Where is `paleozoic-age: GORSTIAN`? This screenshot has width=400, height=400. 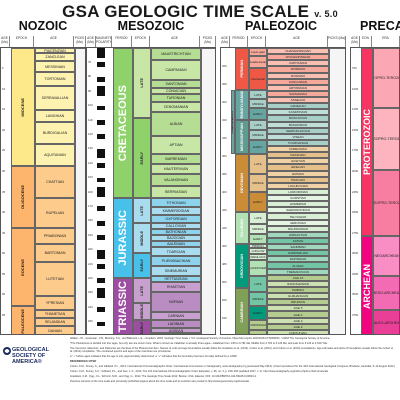 paleozoic-age: GORSTIAN is located at coordinates (298, 198).